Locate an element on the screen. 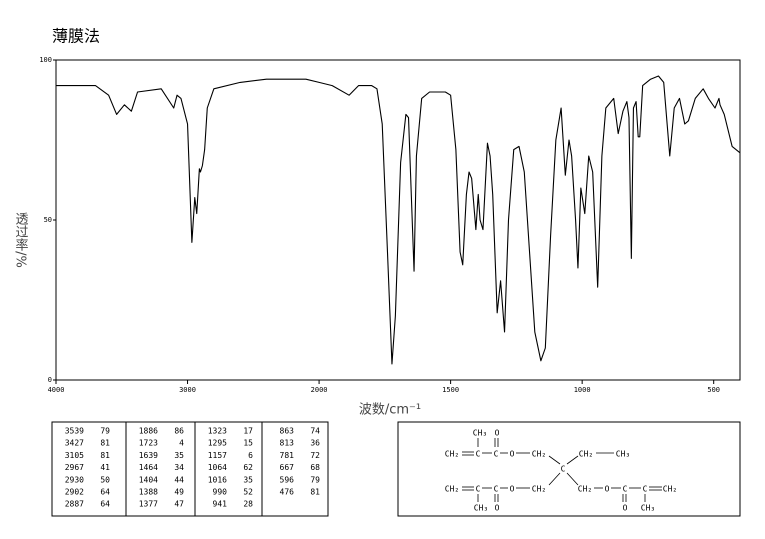 Image resolution: width=765 pixels, height=539 pixels. peak-wavenumber: 1886 is located at coordinates (148, 431).